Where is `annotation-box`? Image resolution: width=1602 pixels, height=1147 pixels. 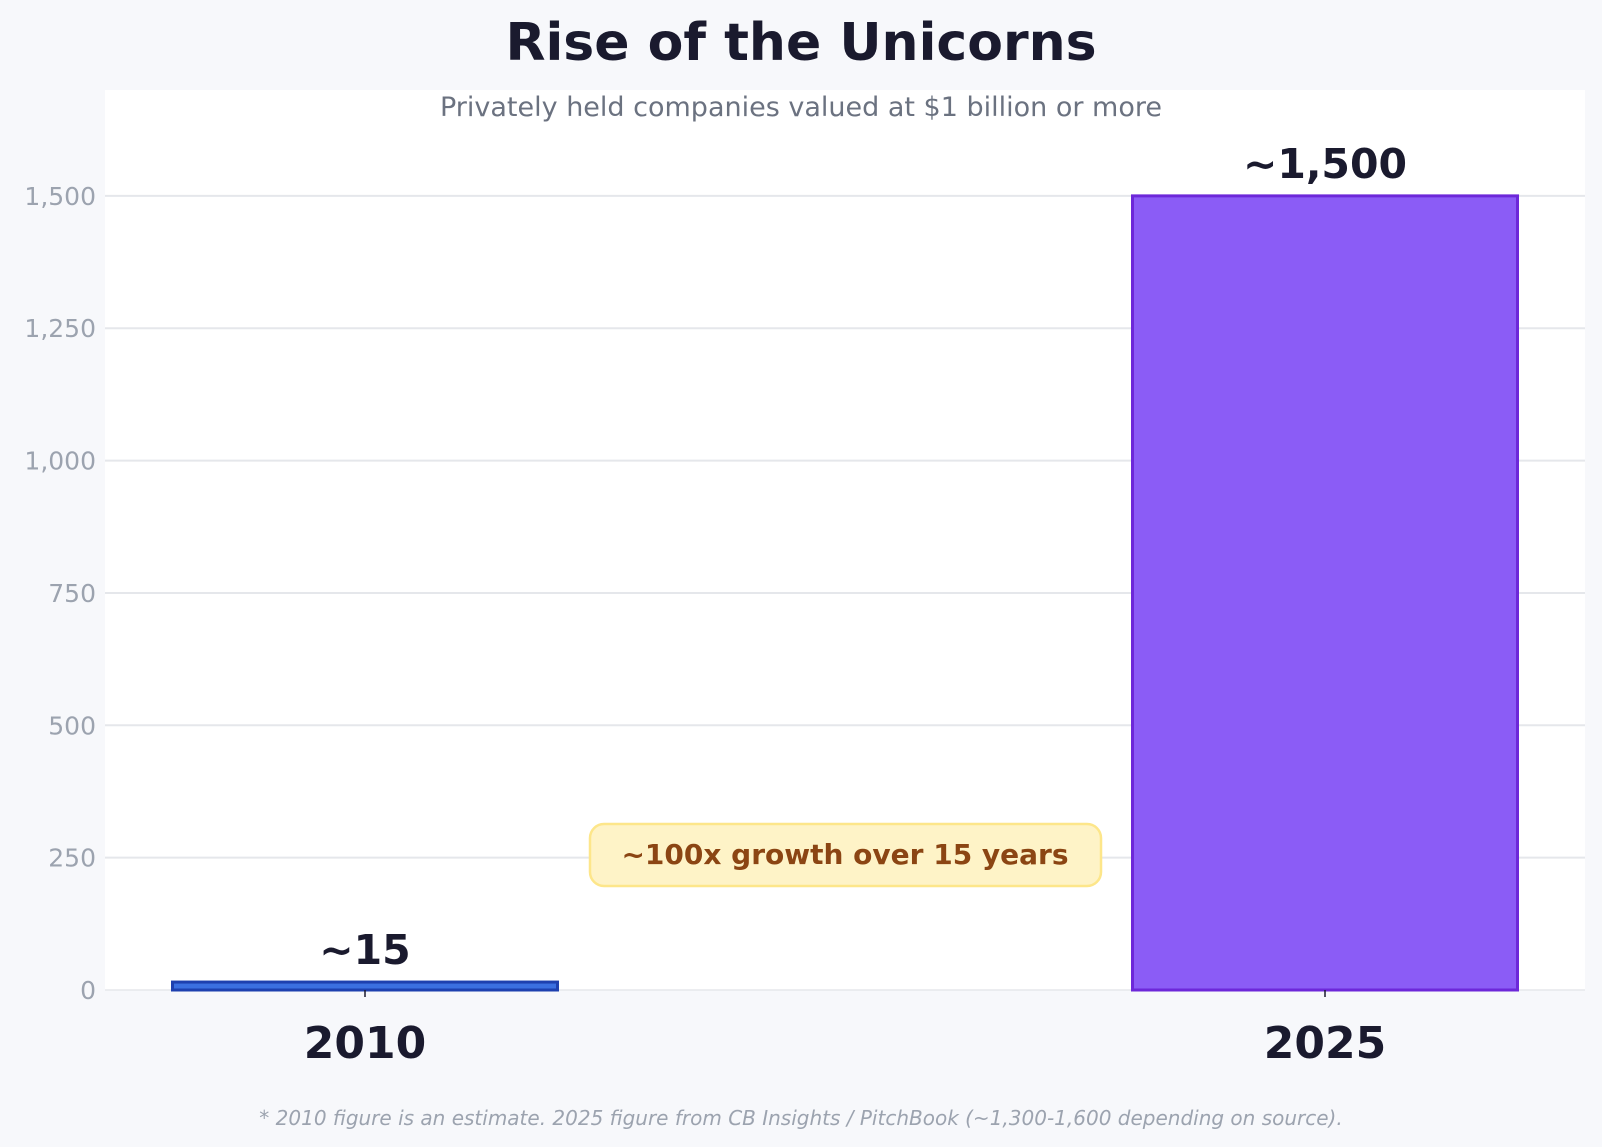
annotation-box is located at coordinates (845, 855).